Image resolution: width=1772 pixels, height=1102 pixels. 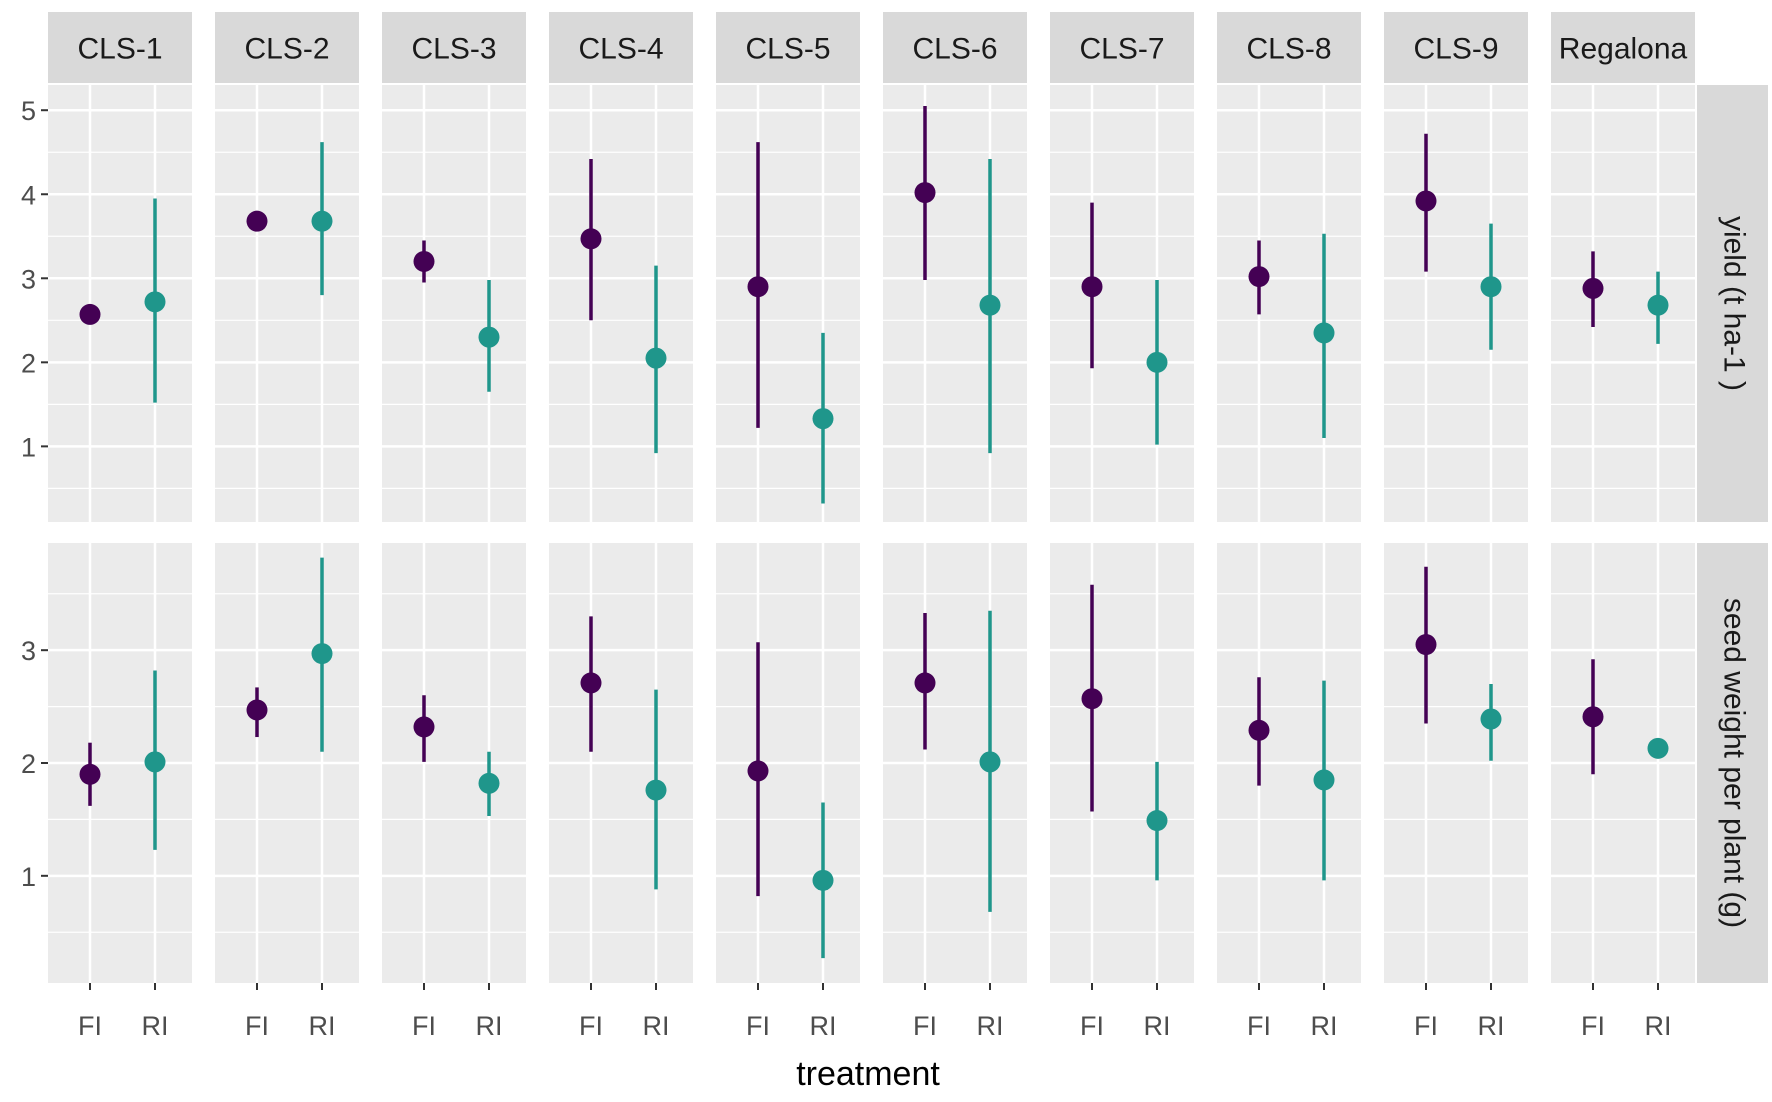 I want to click on facet-label-cls-5: CLS-5, so click(x=787, y=49).